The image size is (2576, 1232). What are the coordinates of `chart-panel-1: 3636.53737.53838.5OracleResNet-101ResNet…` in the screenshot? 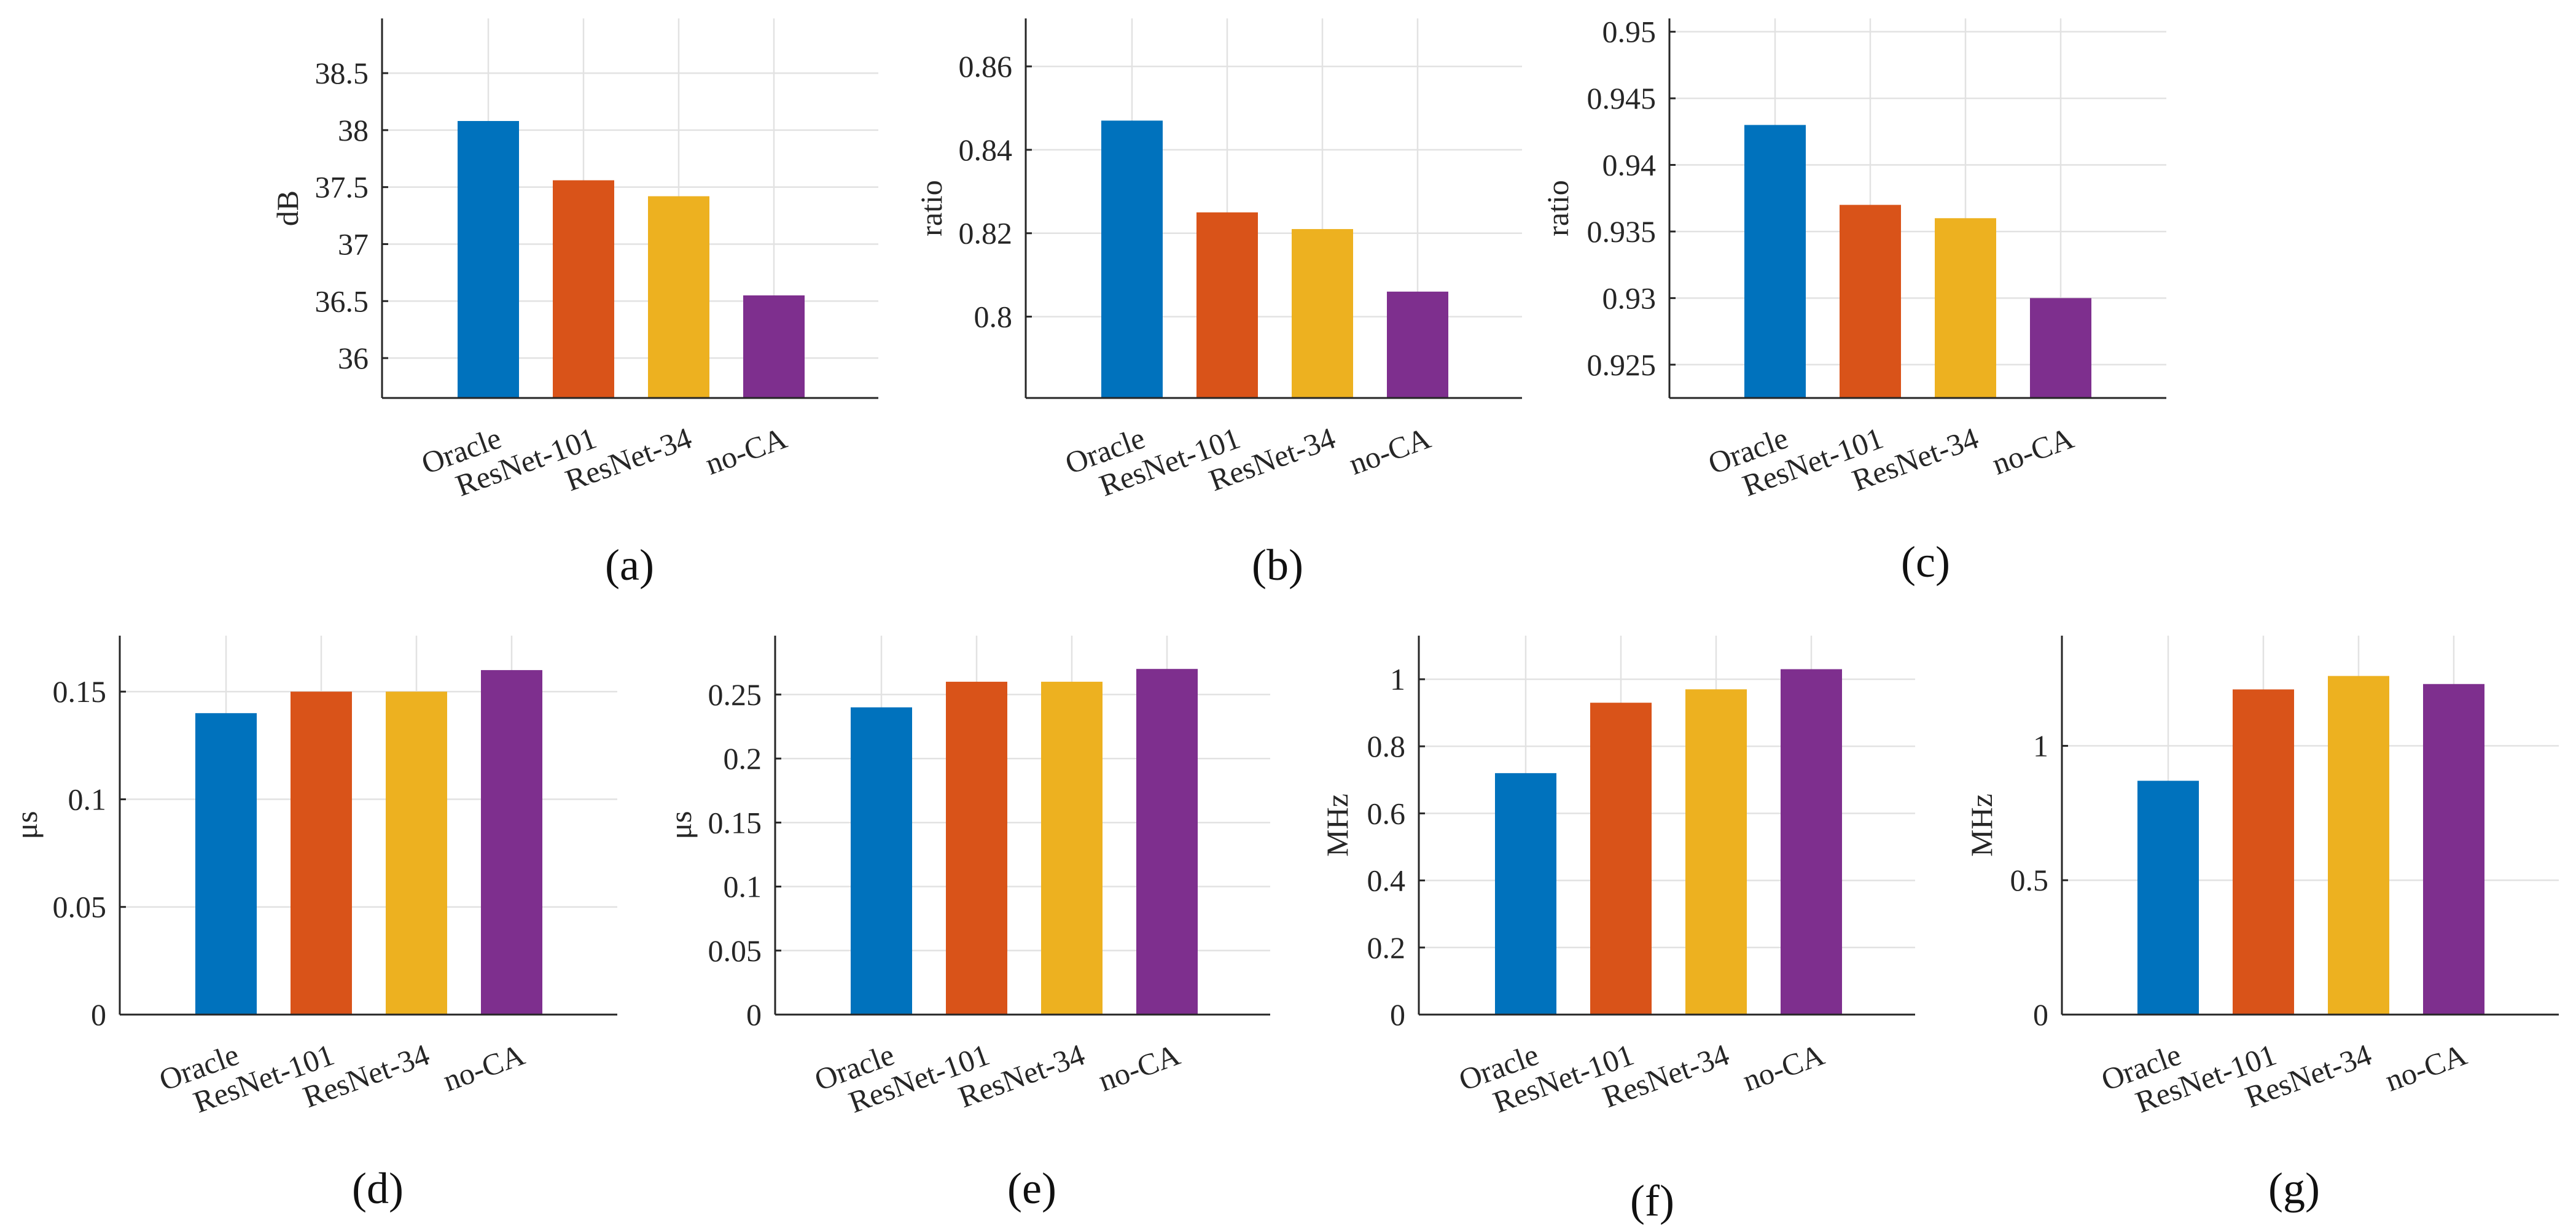 It's located at (574, 304).